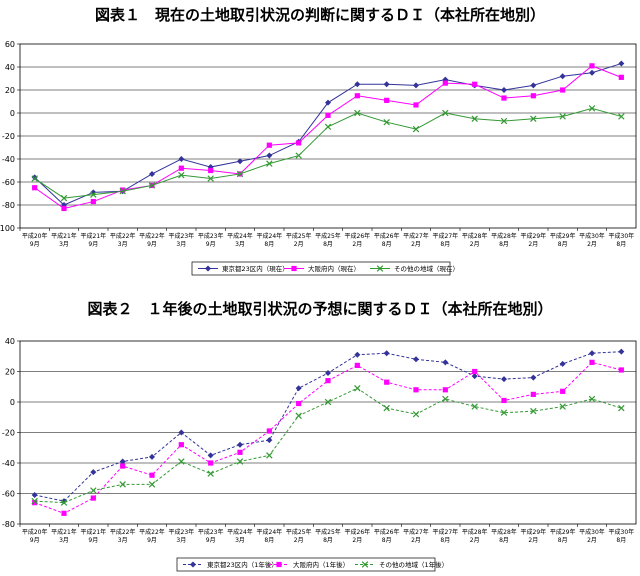 This screenshot has height=576, width=640. What do you see at coordinates (319, 15) in the screenshot?
I see `chart1-title: 図表１ 現在の土地取引状況の判断に関するＤＩ（本社所在地別）` at bounding box center [319, 15].